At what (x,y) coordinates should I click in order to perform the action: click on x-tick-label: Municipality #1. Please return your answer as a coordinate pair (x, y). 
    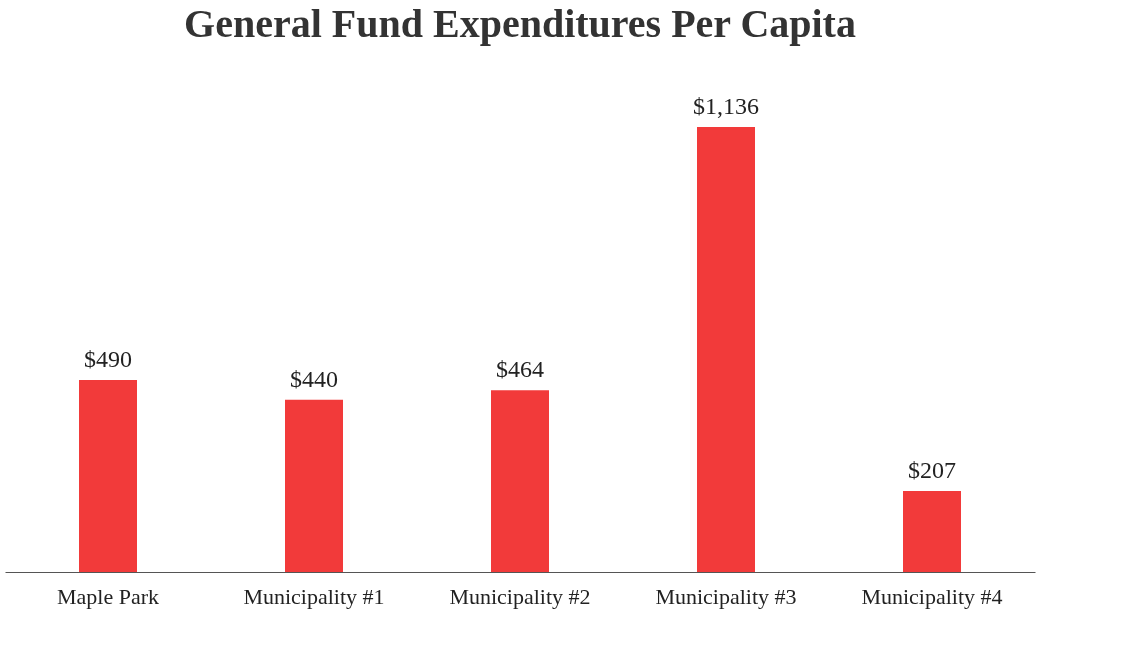
    Looking at the image, I should click on (314, 596).